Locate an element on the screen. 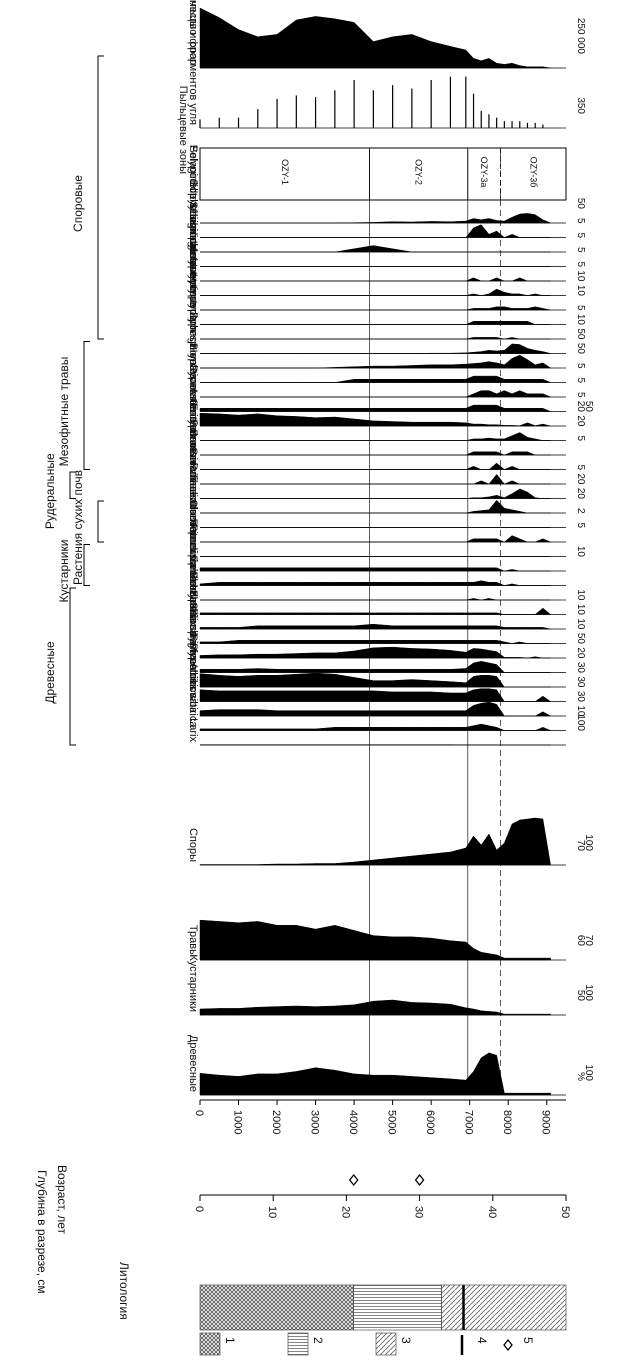 The height and width of the screenshot is (1360, 640). age-tick-label: 8000 is located at coordinates (507, 1122).